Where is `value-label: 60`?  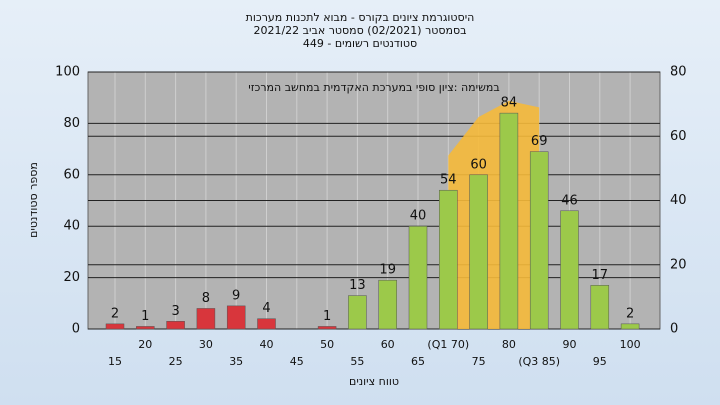
value-label: 60 is located at coordinates (478, 164).